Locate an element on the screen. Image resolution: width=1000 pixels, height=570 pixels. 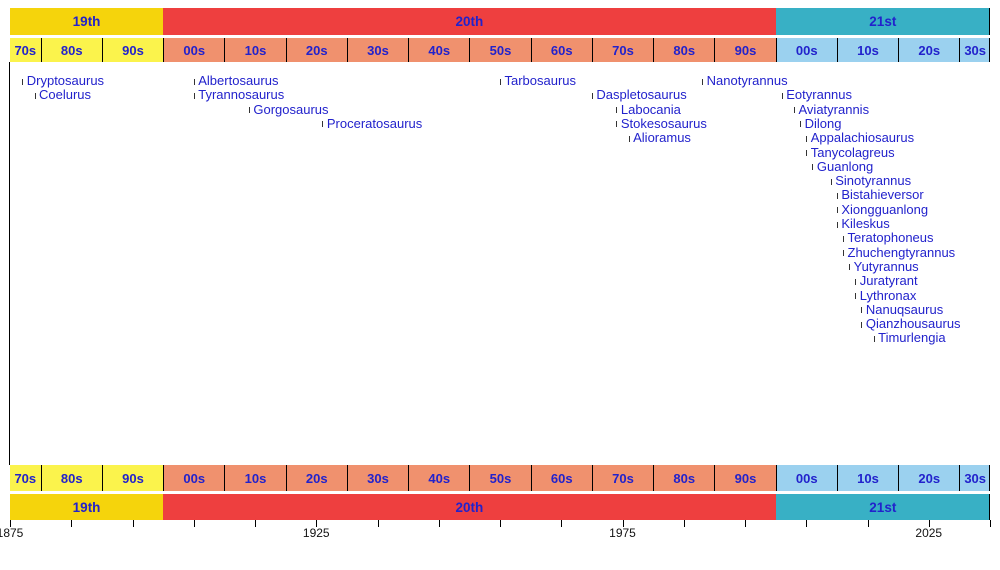
taxon-label-Eotyrannus: Eotyrannus is located at coordinates (819, 95).